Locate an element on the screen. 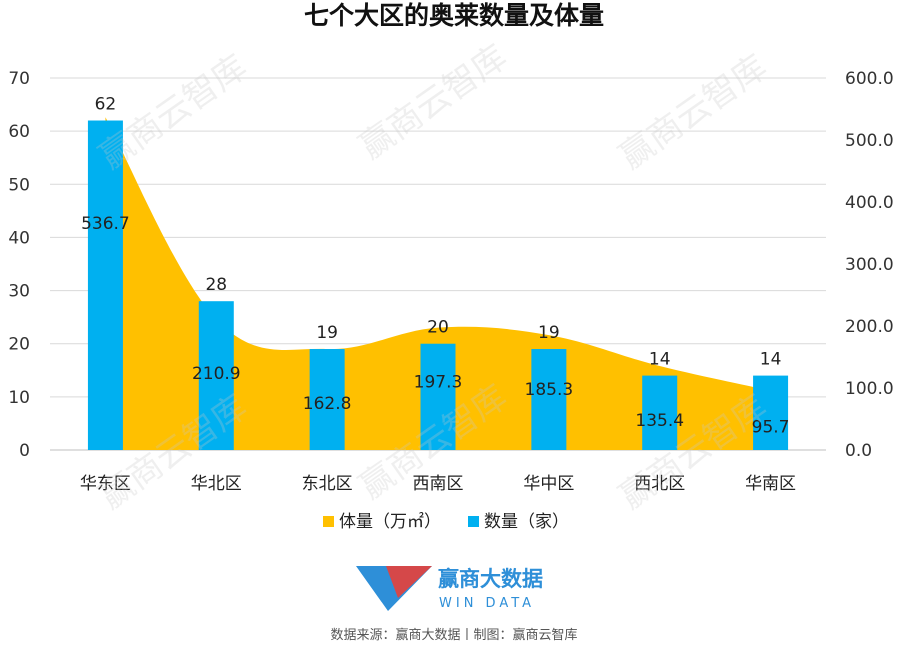 The image size is (908, 645). category-label: 西北区 is located at coordinates (659, 484).